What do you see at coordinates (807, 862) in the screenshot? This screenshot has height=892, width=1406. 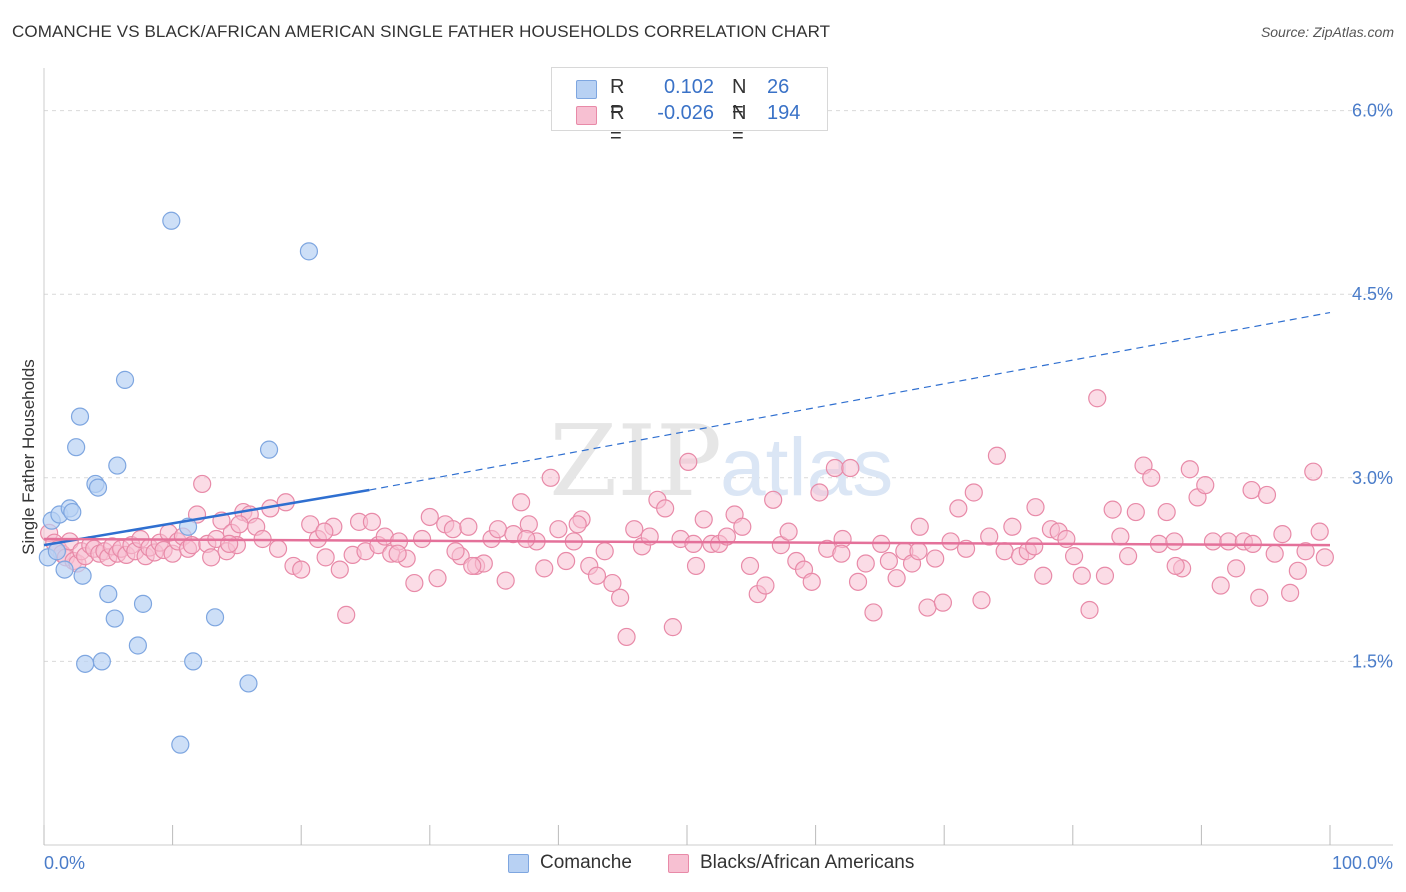 I see `legend-label-black: Blacks/African Americans` at bounding box center [807, 862].